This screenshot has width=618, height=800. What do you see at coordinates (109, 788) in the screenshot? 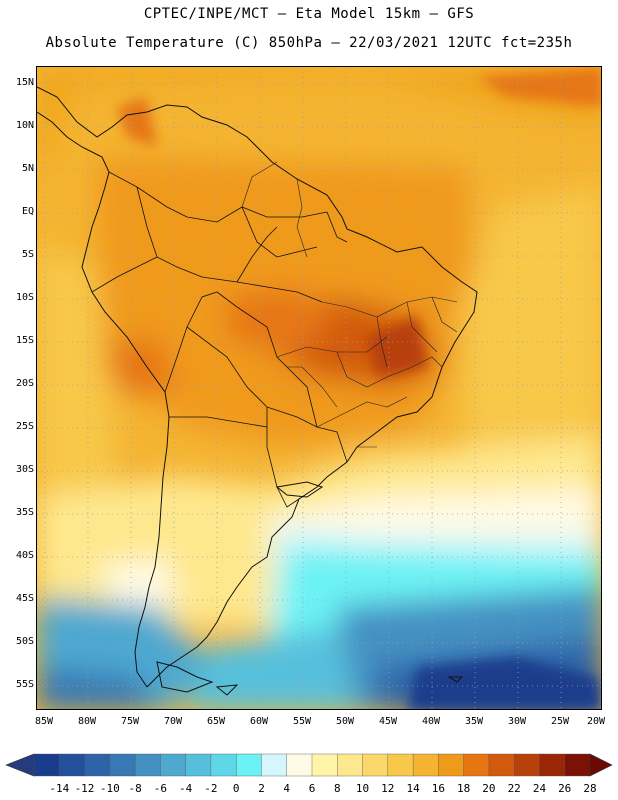
I see `colorbar-tick-label: -10` at bounding box center [109, 788].